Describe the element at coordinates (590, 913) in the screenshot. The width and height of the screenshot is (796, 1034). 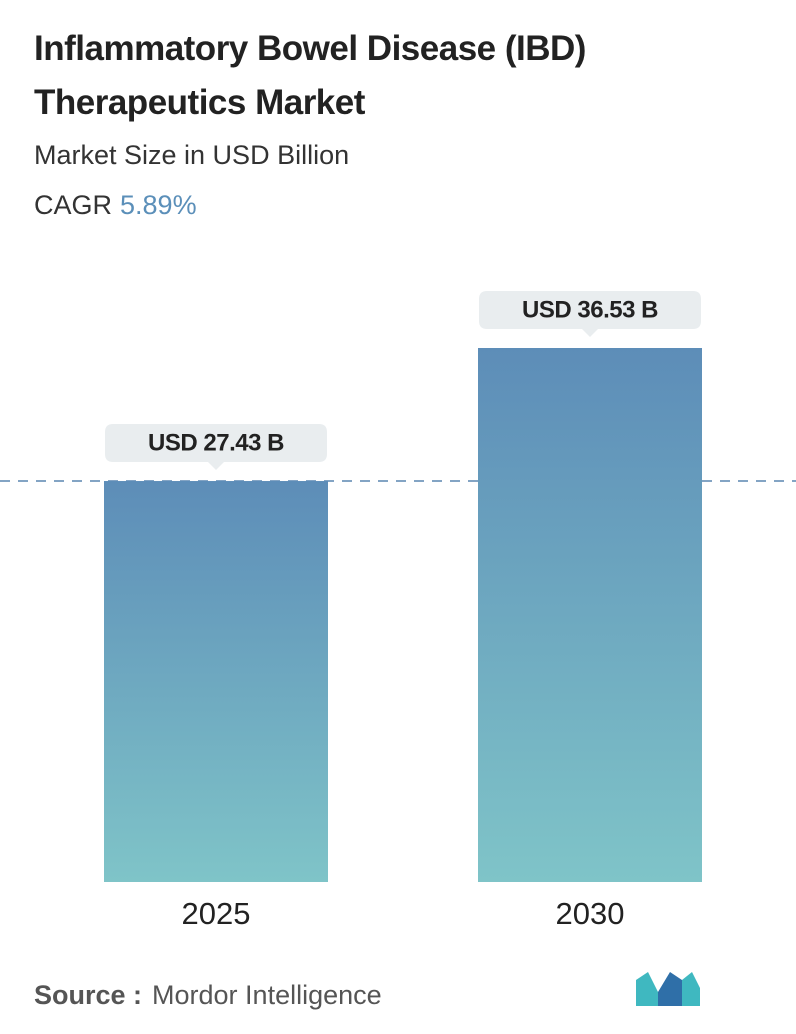
I see `x-tick-label: 2030` at that location.